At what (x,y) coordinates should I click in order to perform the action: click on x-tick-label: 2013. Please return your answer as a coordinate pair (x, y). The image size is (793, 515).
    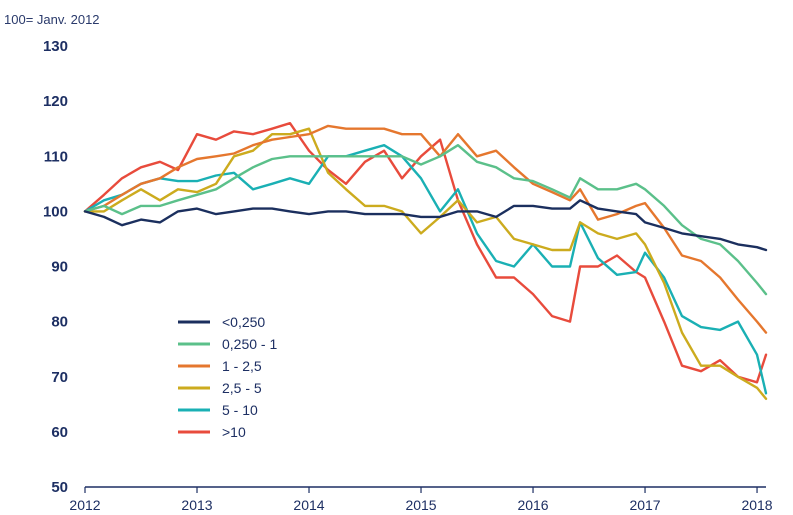
    Looking at the image, I should click on (196, 505).